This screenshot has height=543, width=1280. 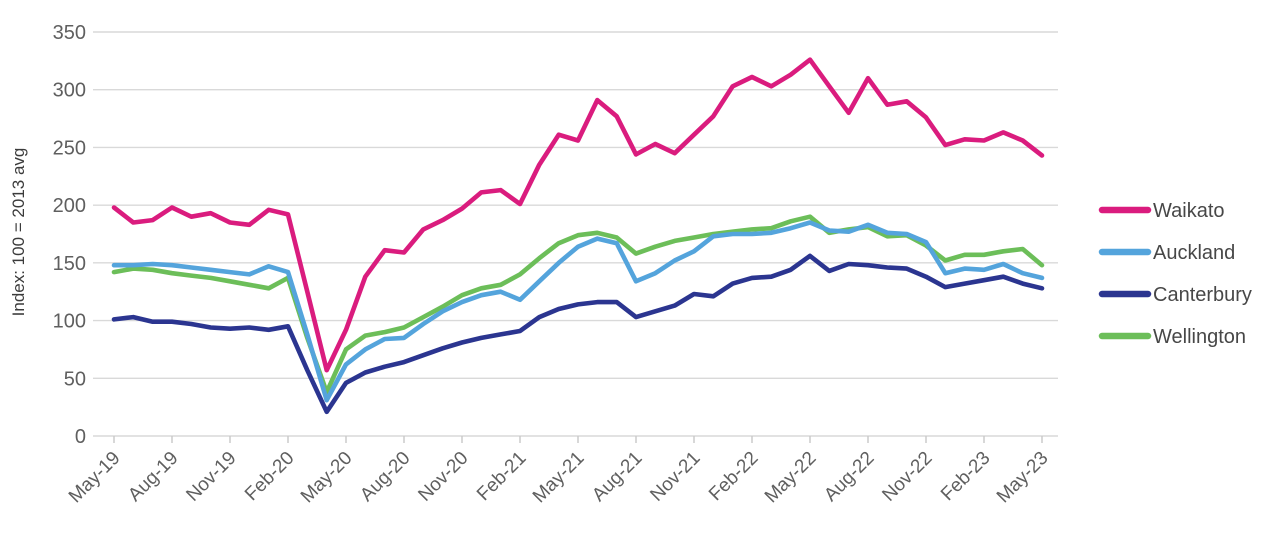 What do you see at coordinates (907, 477) in the screenshot?
I see `x-axis-tick-label: Nov-22` at bounding box center [907, 477].